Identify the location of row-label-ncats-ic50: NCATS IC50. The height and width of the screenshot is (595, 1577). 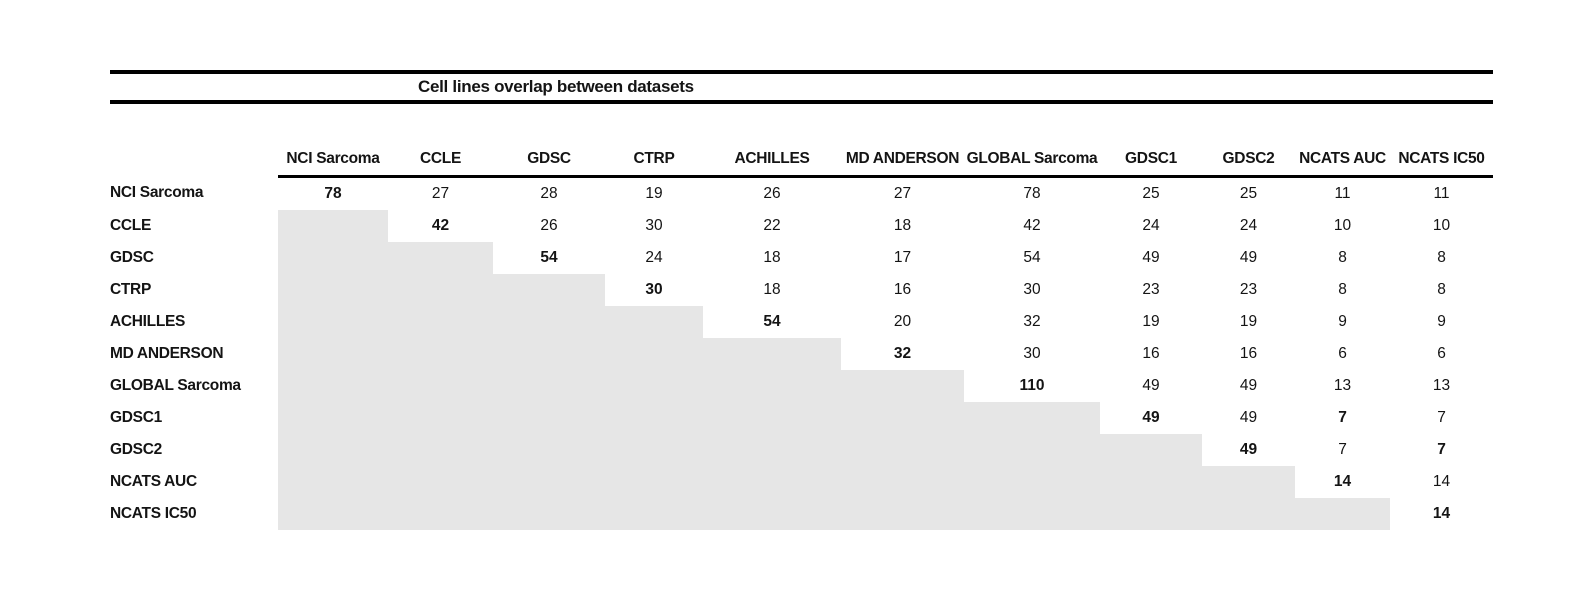
(153, 513).